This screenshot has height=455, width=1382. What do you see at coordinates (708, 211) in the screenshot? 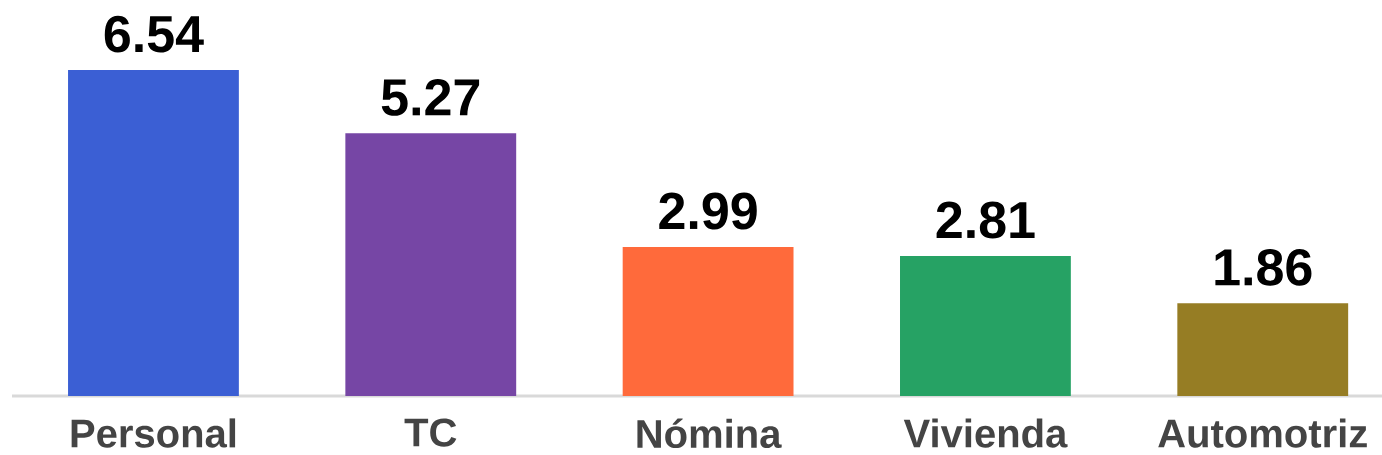
I see `data-label: 2.99` at bounding box center [708, 211].